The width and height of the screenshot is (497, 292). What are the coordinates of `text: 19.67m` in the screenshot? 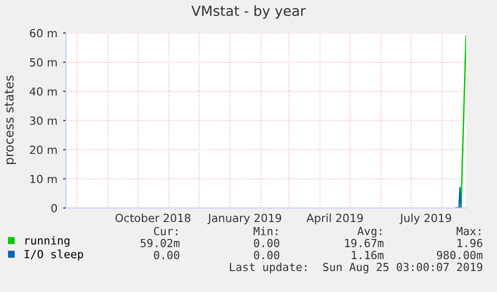 It's located at (364, 243).